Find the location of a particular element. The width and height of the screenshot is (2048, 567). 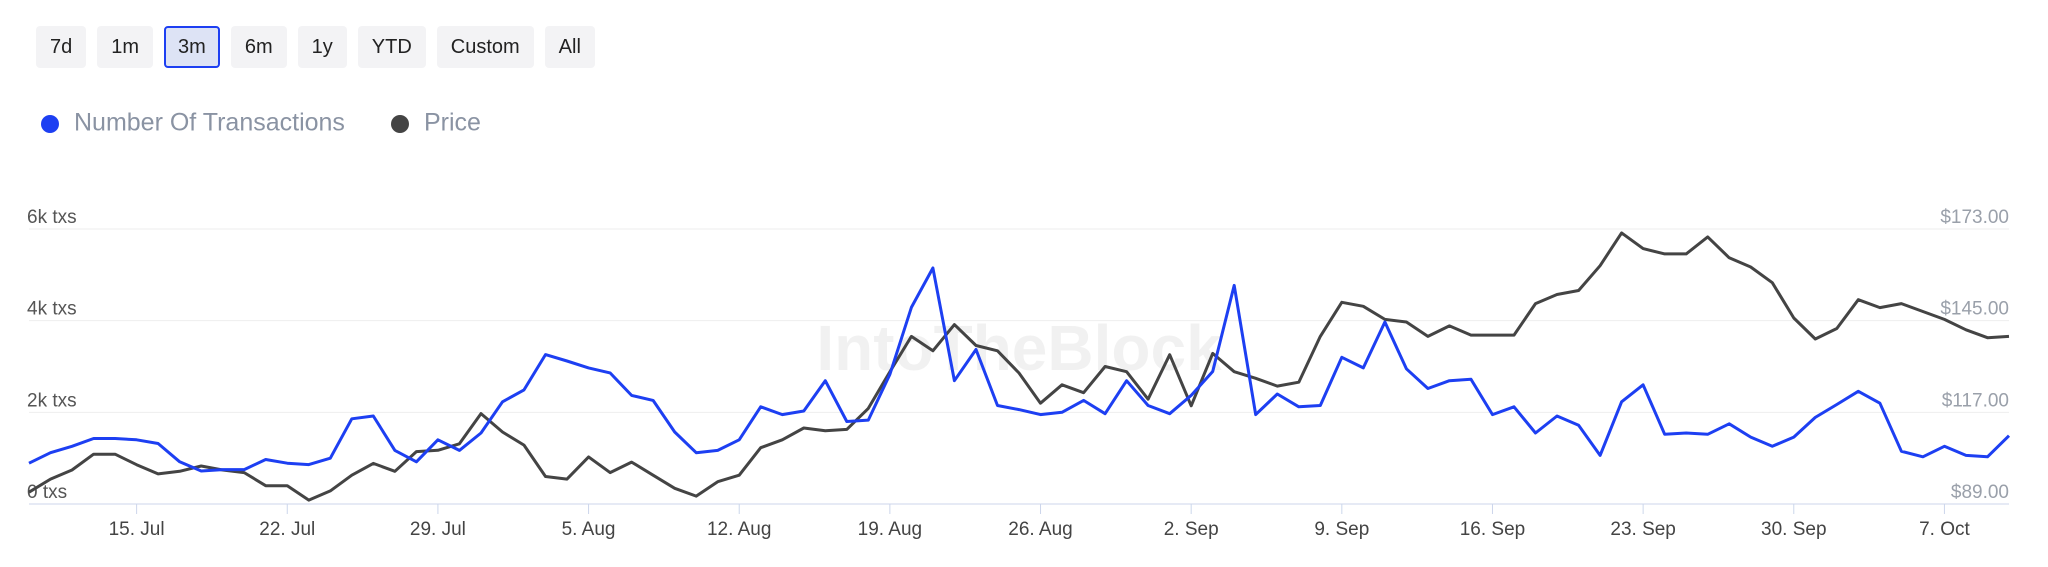

x-tick-label: 7. Oct is located at coordinates (1944, 529).